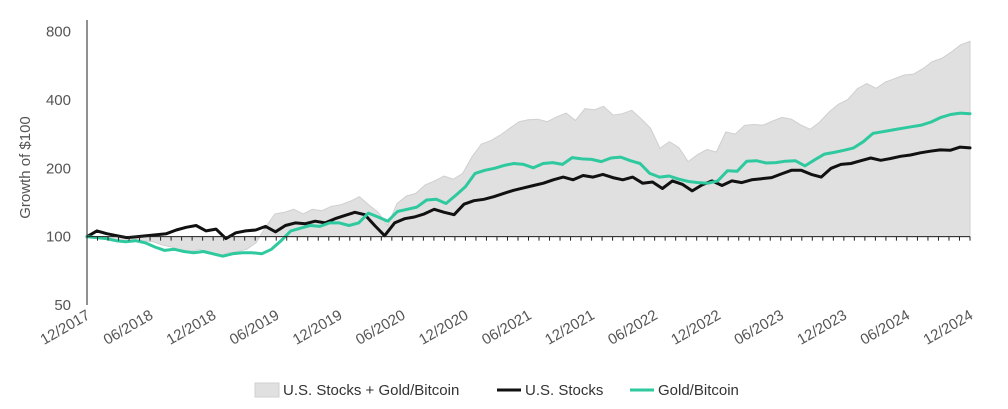 This screenshot has height=409, width=1008. What do you see at coordinates (632, 328) in the screenshot?
I see `x-tick-label: 06/2022` at bounding box center [632, 328].